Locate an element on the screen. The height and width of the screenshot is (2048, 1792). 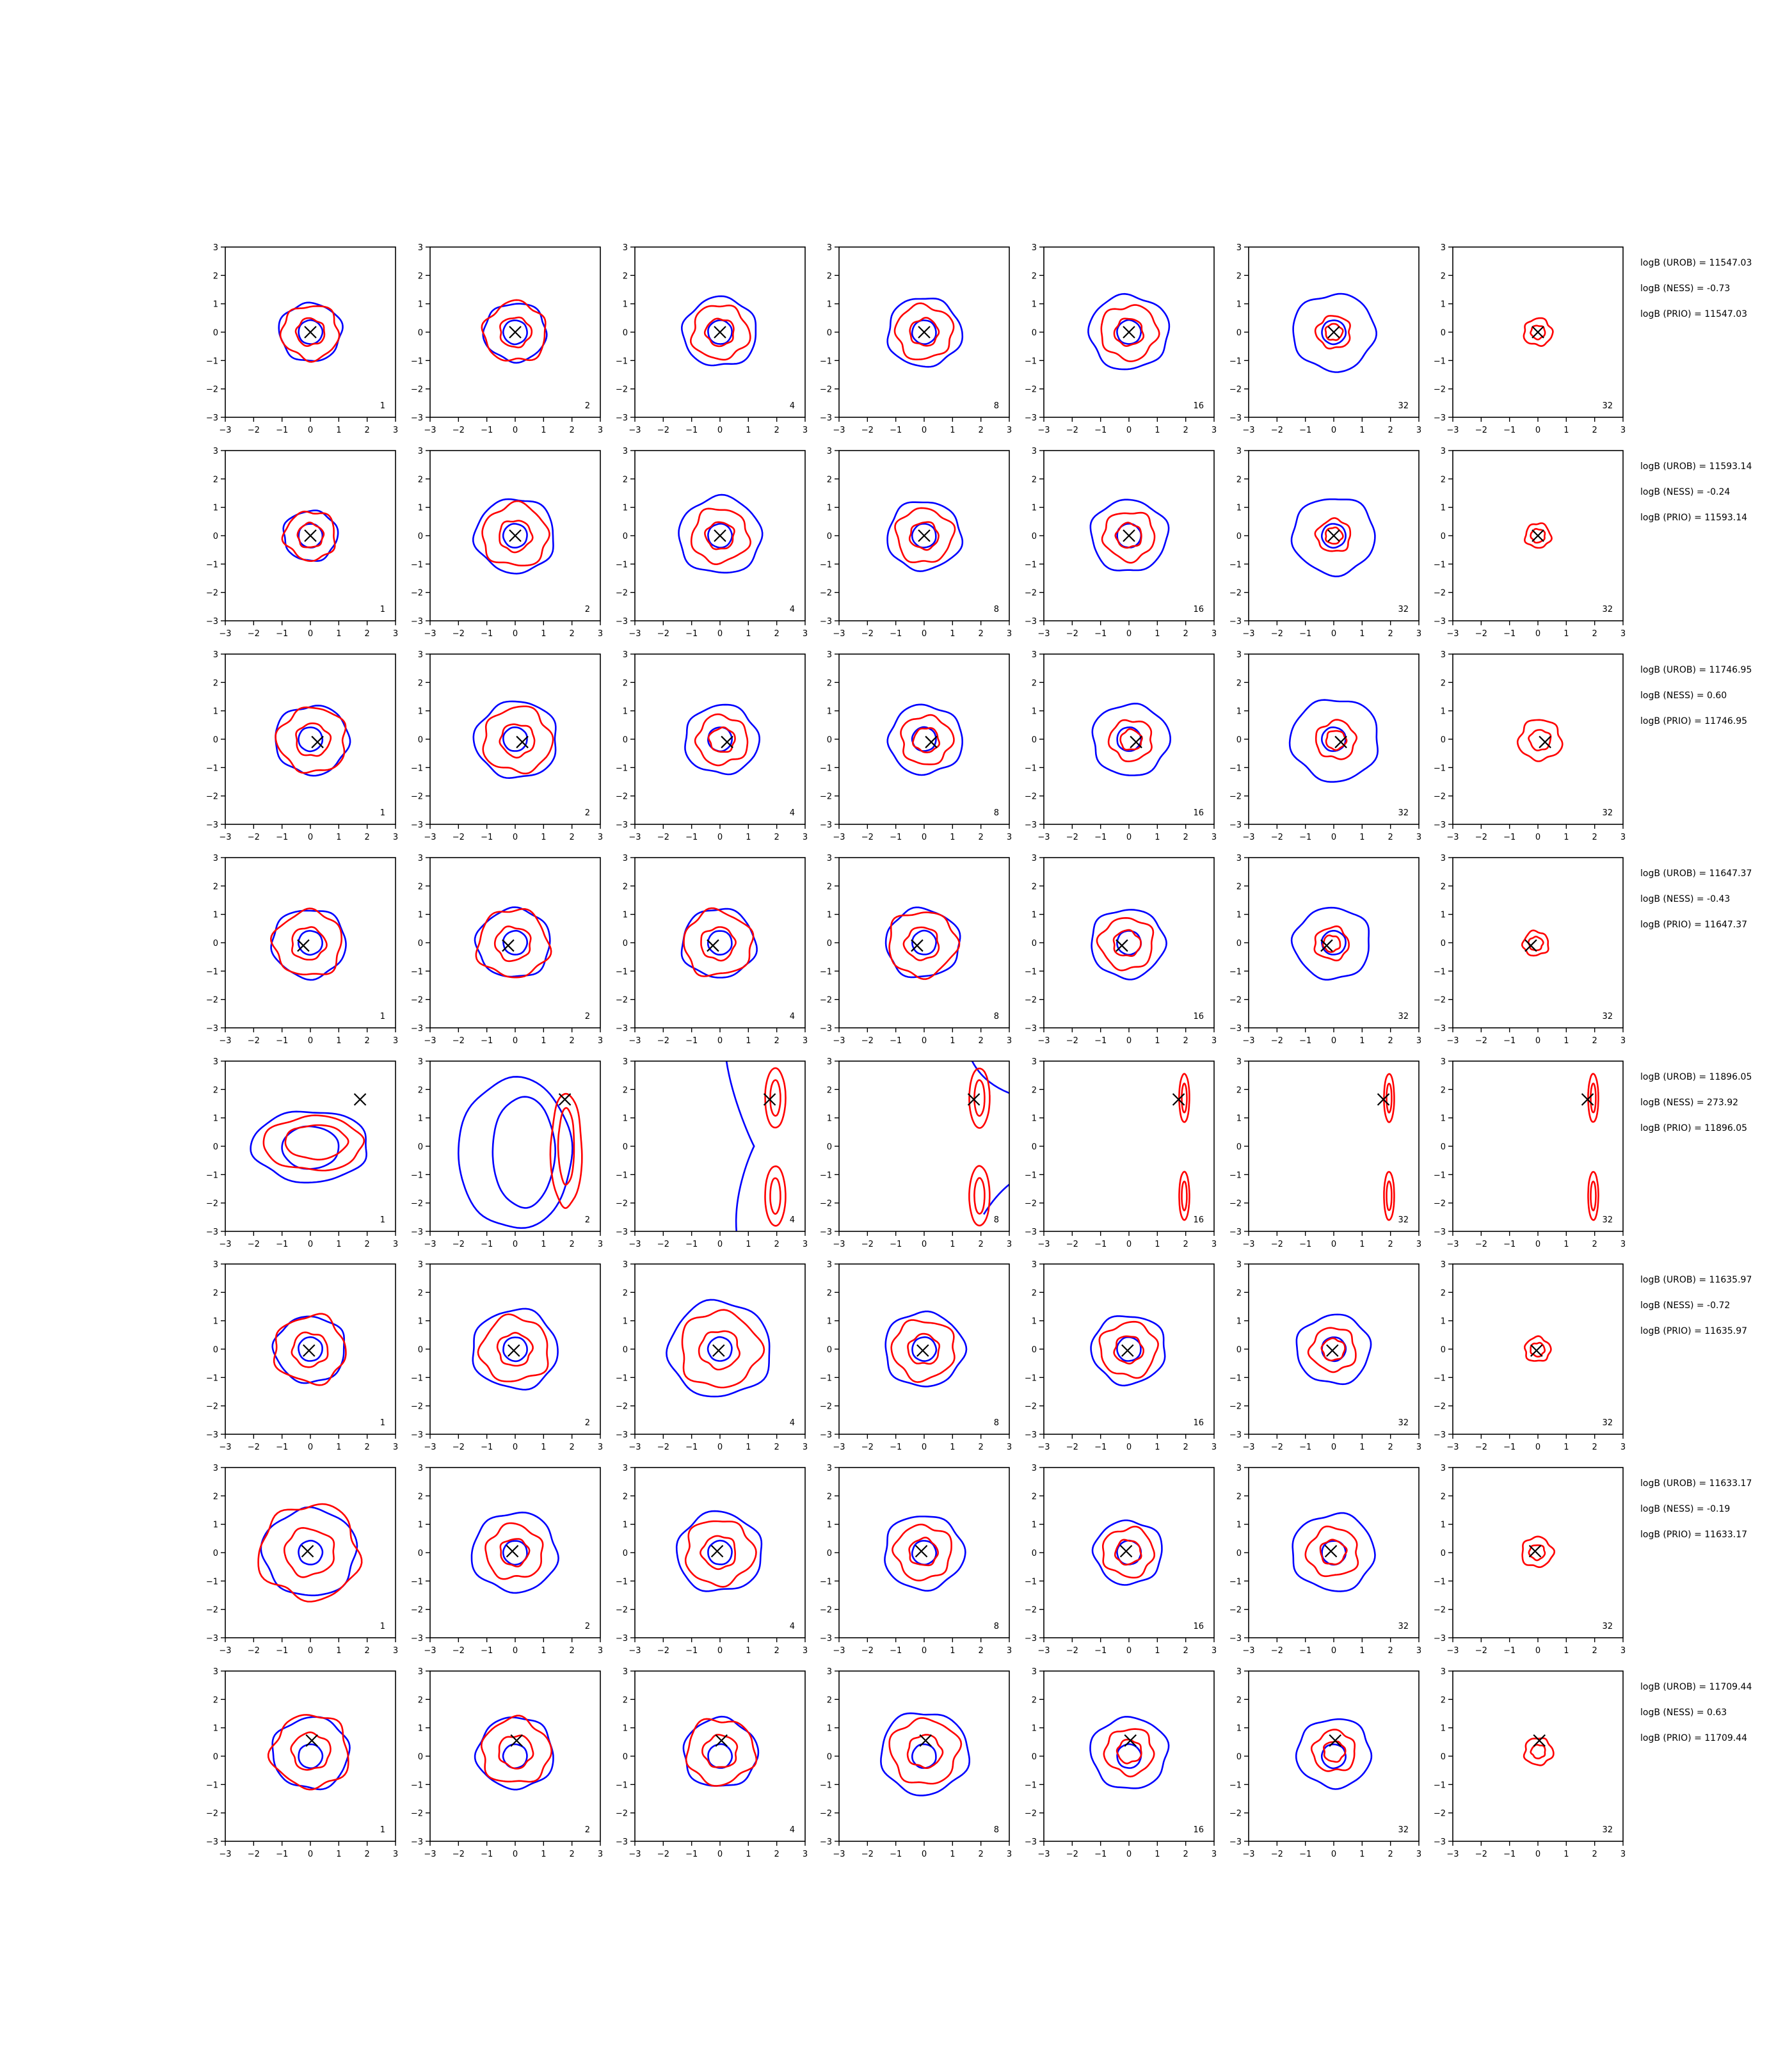
panel-r7-c7: −3−3 −2 −2 −1 −1 0 0 1 1 2 2 3 3 32 is located at coordinates (1530, 1560).